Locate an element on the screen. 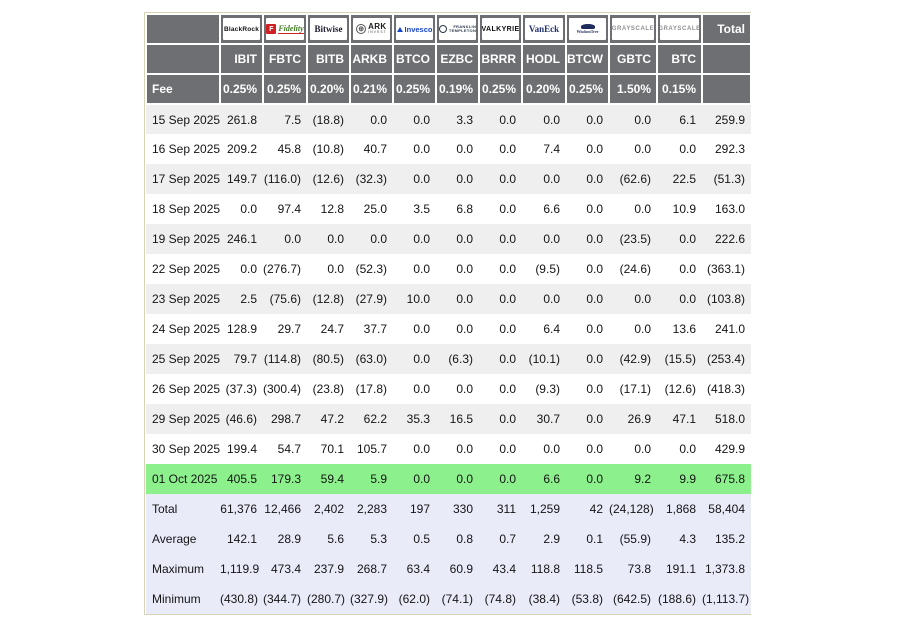  flow-value-cell: 405.5 is located at coordinates (241, 479).